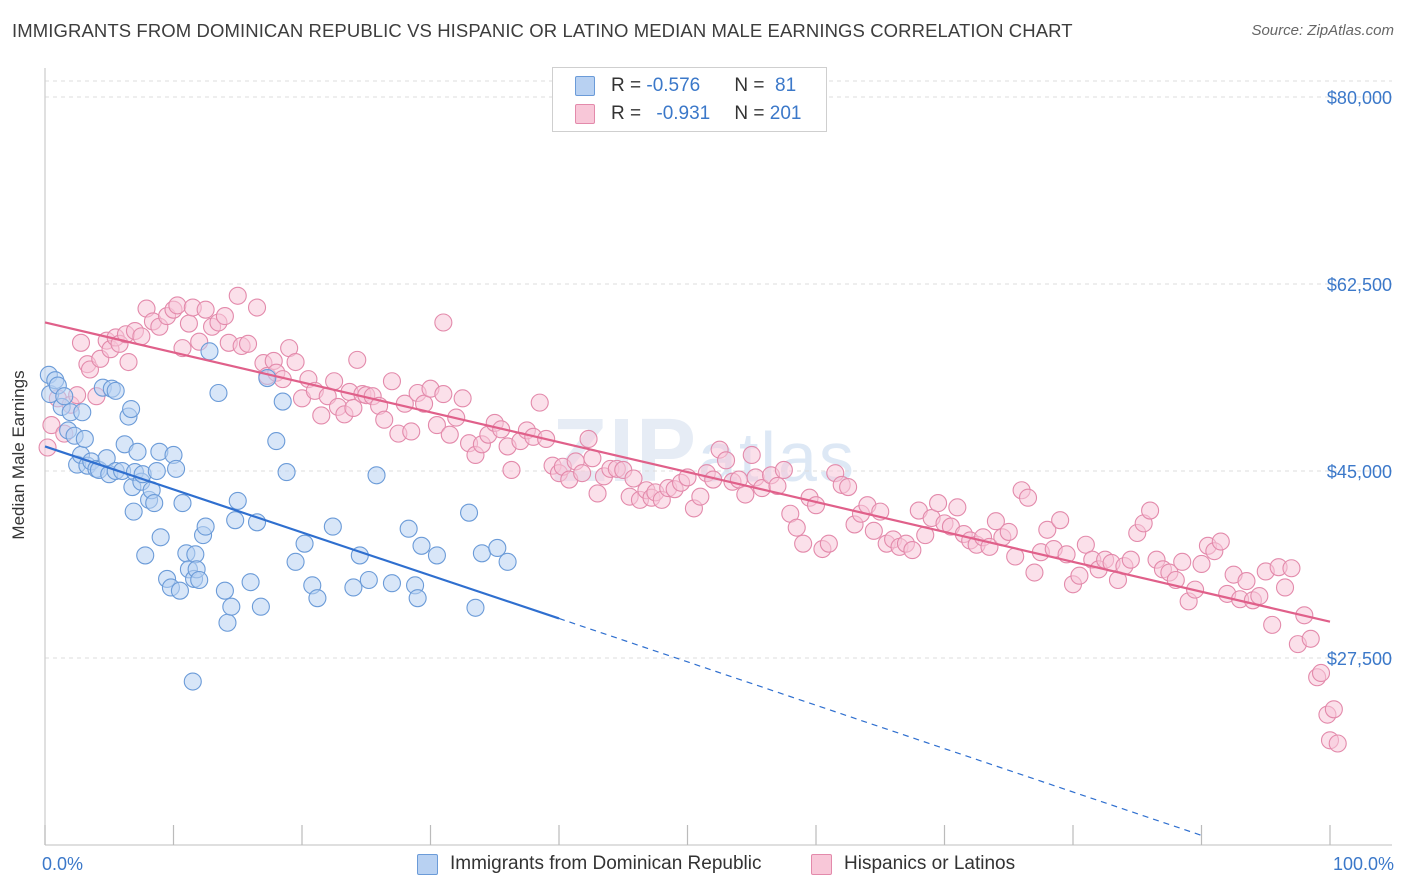 The height and width of the screenshot is (892, 1406). Describe the element at coordinates (585, 86) in the screenshot. I see `legend-swatch-blue` at that location.